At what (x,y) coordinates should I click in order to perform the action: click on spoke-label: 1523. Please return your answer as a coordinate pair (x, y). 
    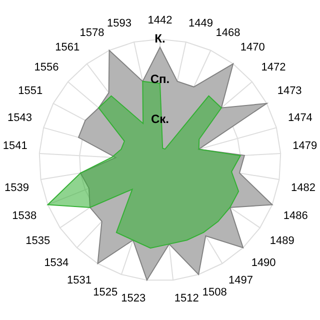
    Looking at the image, I should click on (133, 298).